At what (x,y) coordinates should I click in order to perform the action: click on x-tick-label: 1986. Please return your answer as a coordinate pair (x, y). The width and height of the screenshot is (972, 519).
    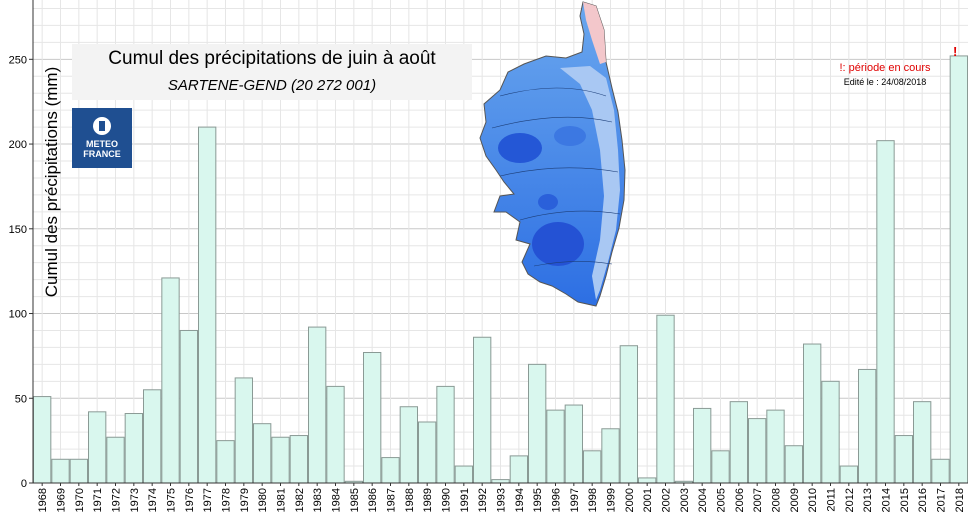
    Looking at the image, I should click on (373, 500).